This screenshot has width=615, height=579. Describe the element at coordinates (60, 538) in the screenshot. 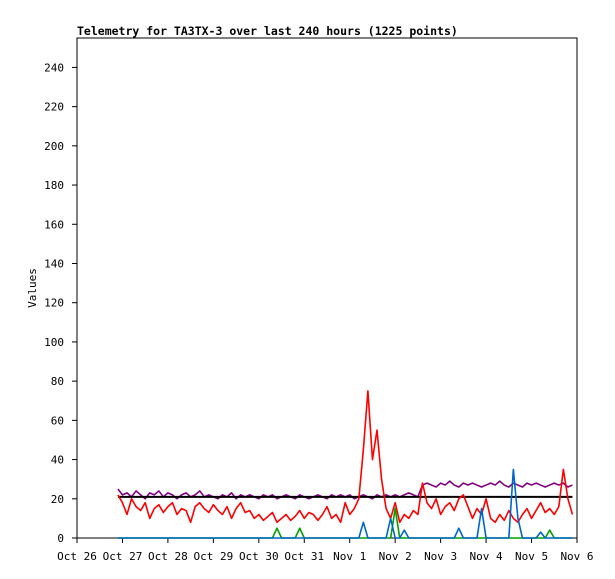

I see `y-tick-label: 0` at that location.